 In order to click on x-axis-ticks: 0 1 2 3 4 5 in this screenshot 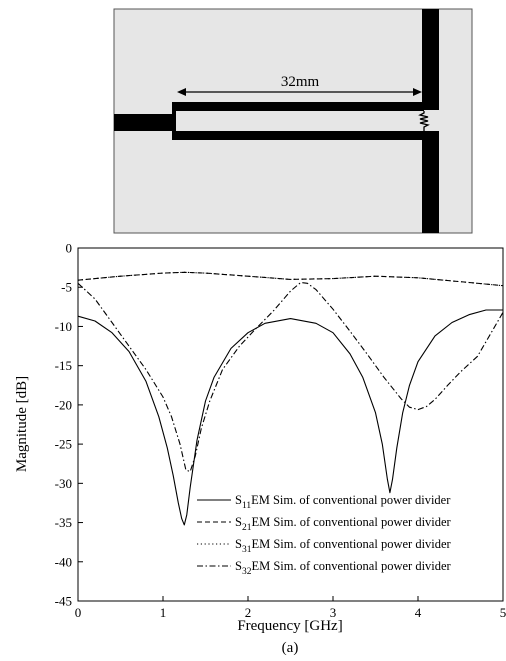, I will do `click(290, 608)`.